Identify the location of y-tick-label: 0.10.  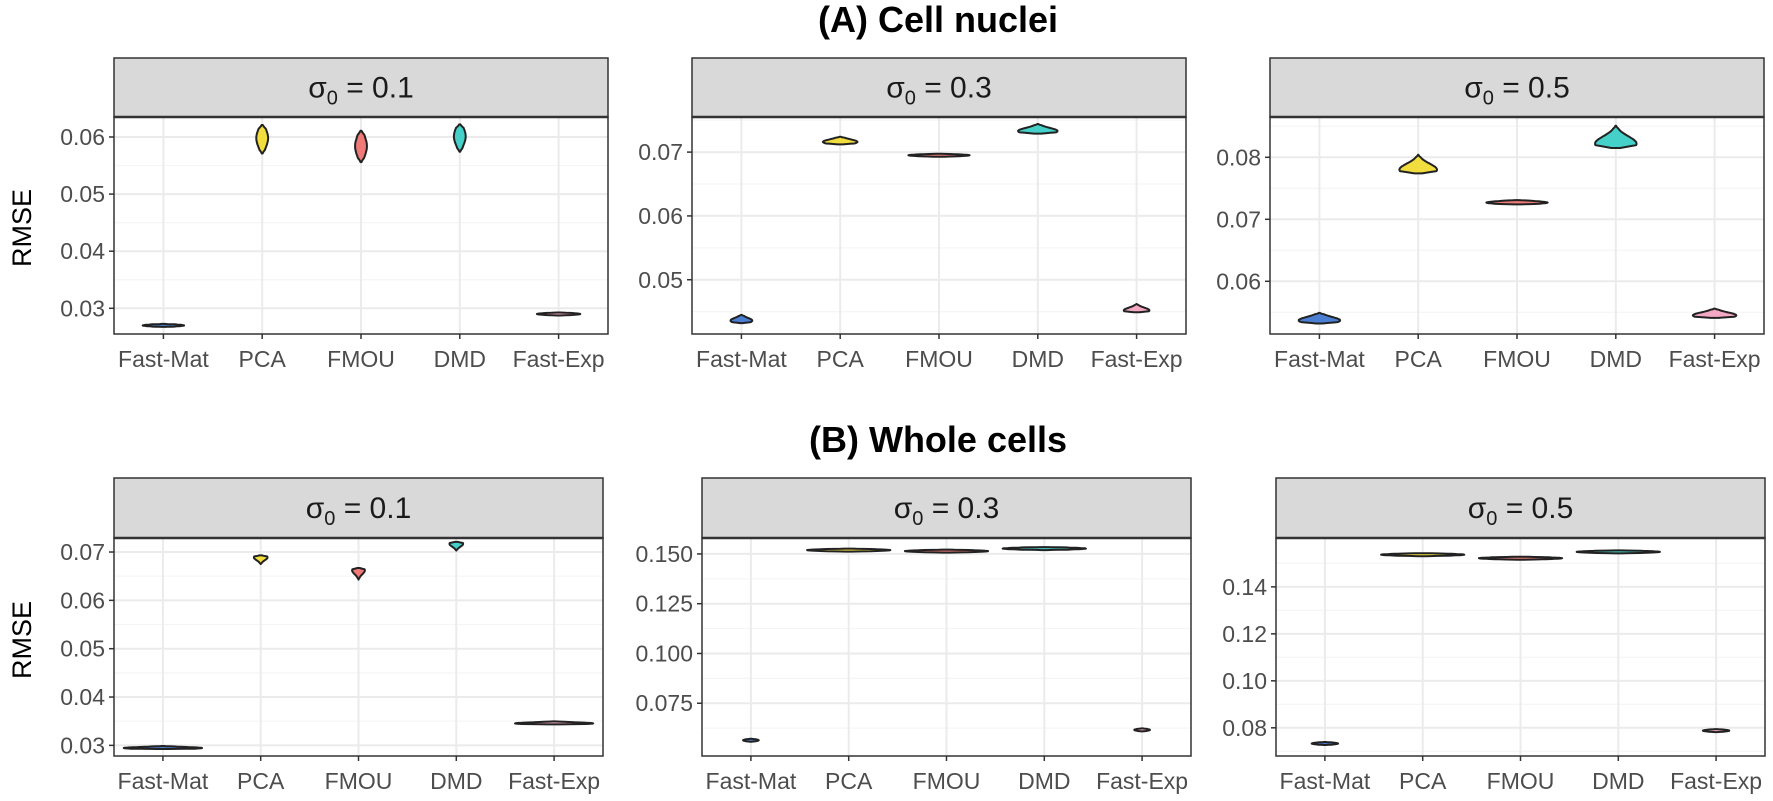
(1244, 681).